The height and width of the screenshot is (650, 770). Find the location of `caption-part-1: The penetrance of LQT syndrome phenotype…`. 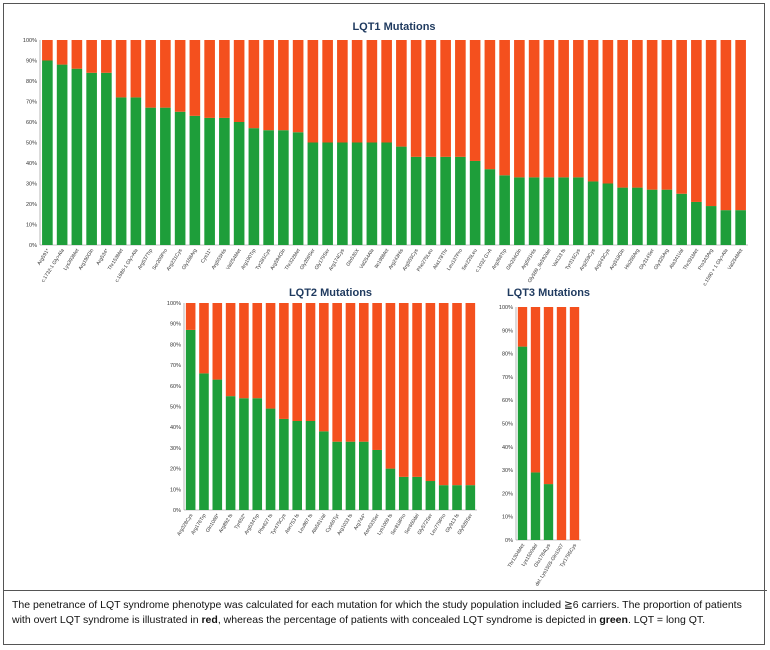

caption-part-1: The penetrance of LQT syndrome phenotype… is located at coordinates (377, 612).